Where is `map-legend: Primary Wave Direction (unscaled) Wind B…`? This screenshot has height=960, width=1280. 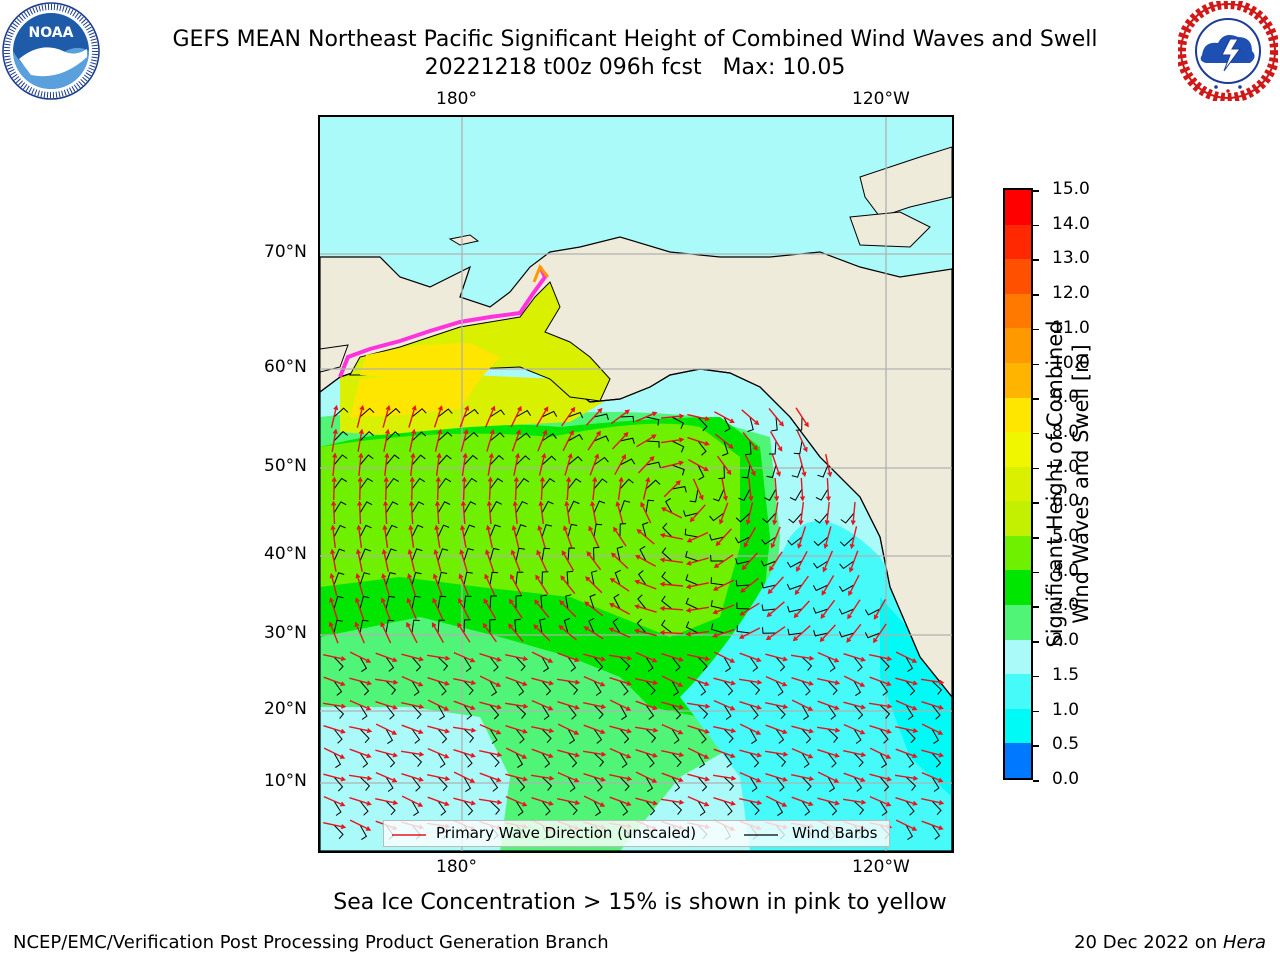 map-legend: Primary Wave Direction (unscaled) Wind B… is located at coordinates (636, 833).